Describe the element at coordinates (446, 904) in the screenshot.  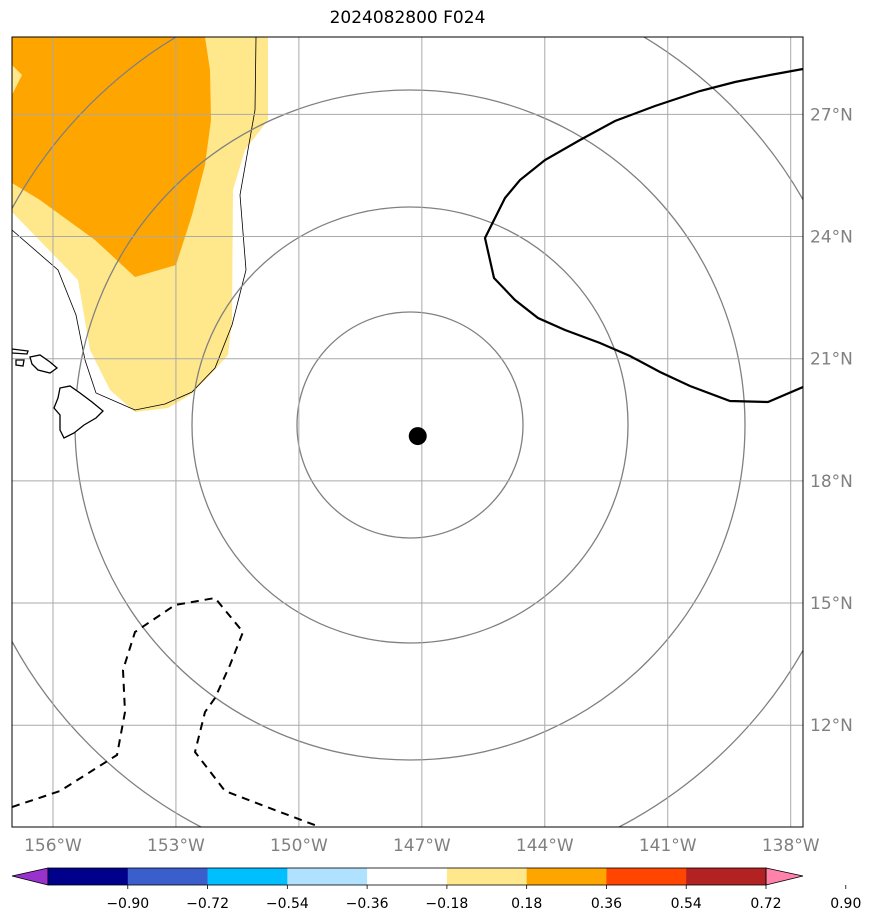
I see `colorbar-label: −0.18` at that location.